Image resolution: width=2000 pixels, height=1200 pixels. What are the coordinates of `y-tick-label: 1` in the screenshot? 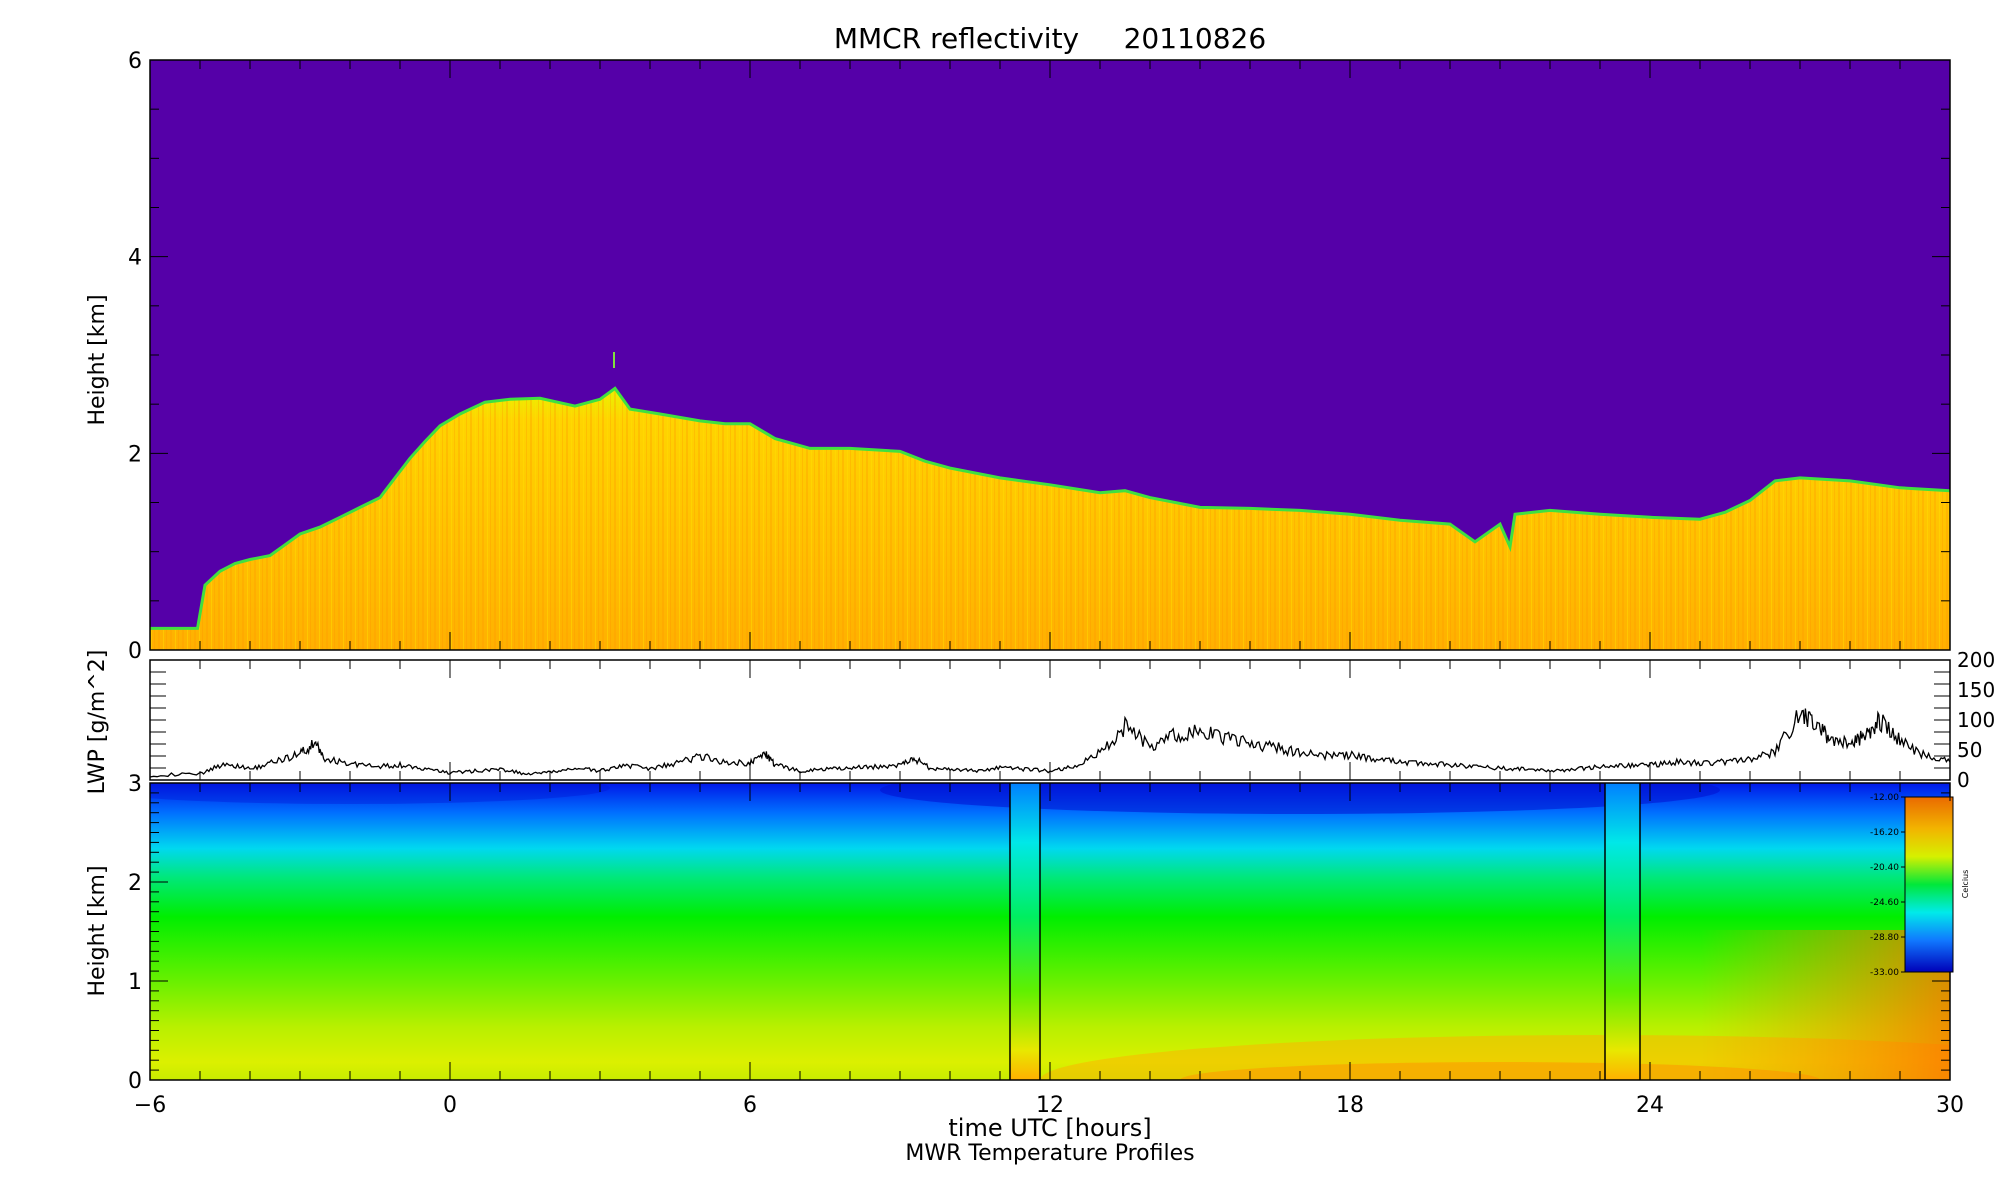 It's located at (135, 982).